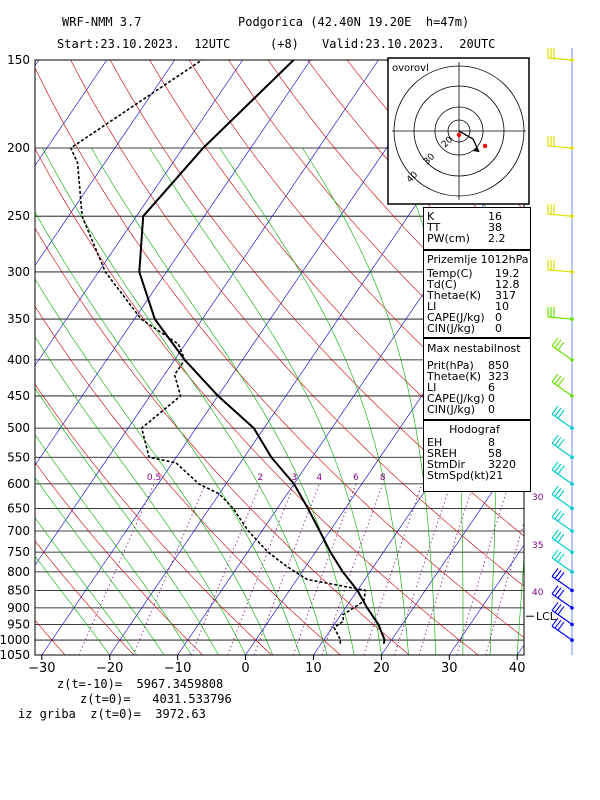 The width and height of the screenshot is (600, 800). Describe the element at coordinates (507, 284) in the screenshot. I see `surface-value: 12.8` at that location.